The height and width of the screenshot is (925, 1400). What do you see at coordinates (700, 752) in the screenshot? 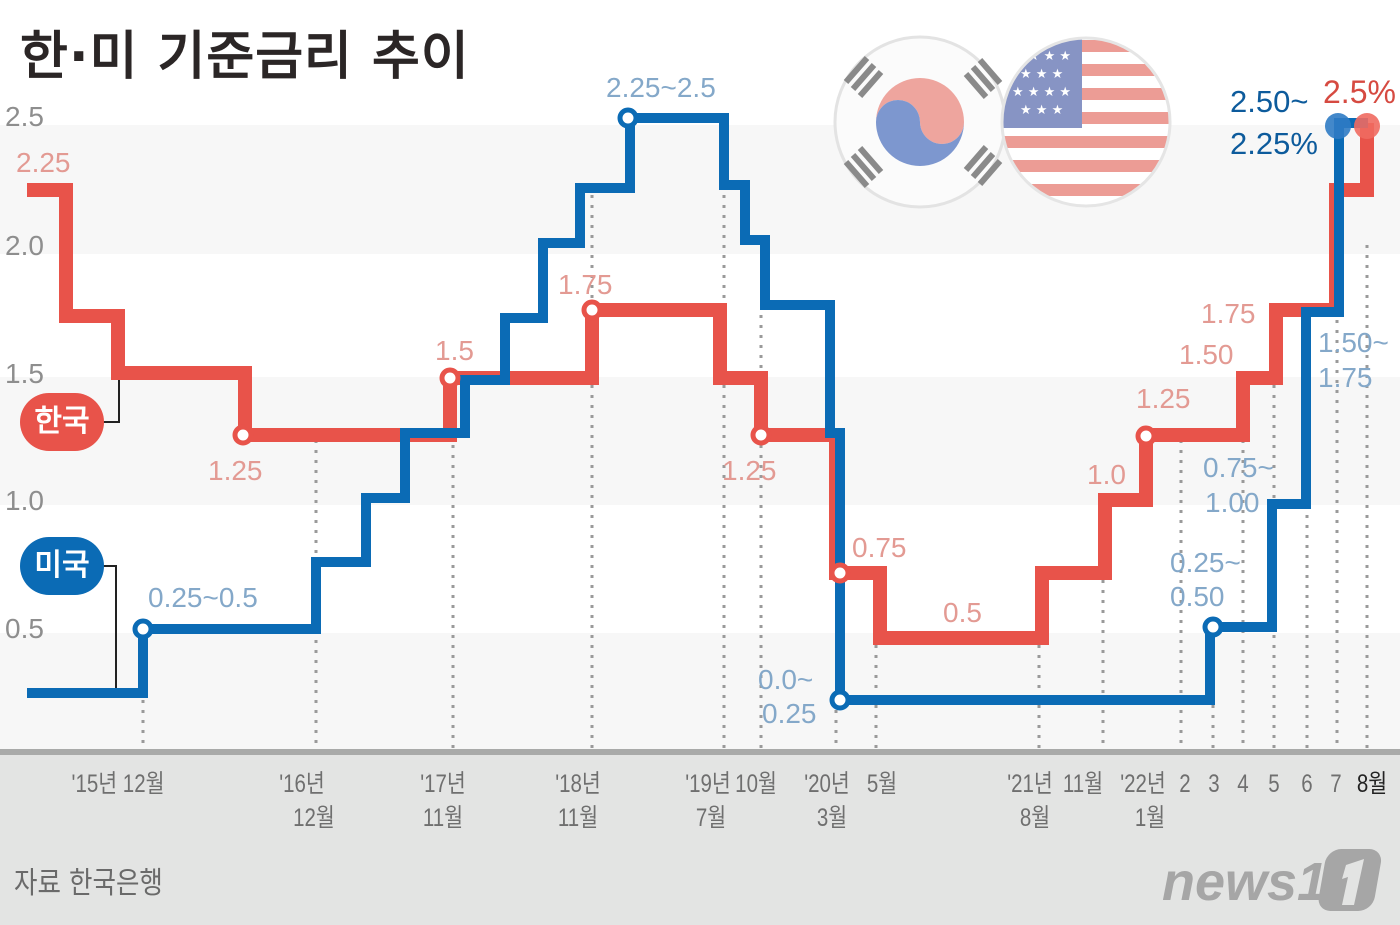
I see `x-axis-line` at bounding box center [700, 752].